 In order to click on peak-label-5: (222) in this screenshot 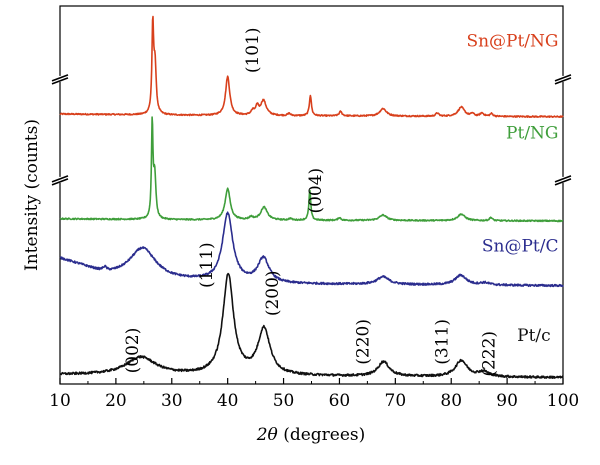, I will do `click(489, 354)`.